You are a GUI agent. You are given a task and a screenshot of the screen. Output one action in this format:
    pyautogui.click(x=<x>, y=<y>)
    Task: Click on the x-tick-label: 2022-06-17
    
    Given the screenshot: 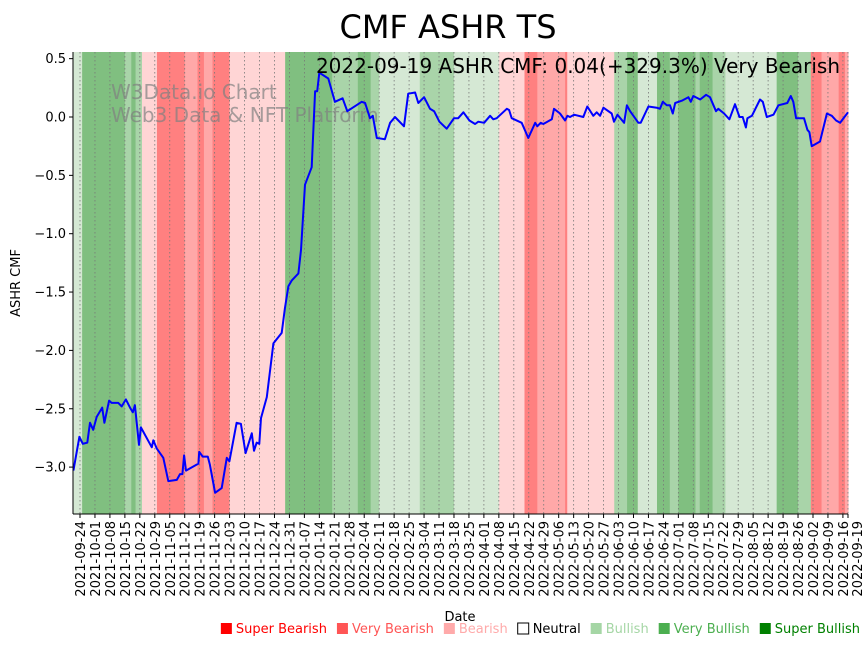 What is the action you would take?
    pyautogui.click(x=649, y=559)
    